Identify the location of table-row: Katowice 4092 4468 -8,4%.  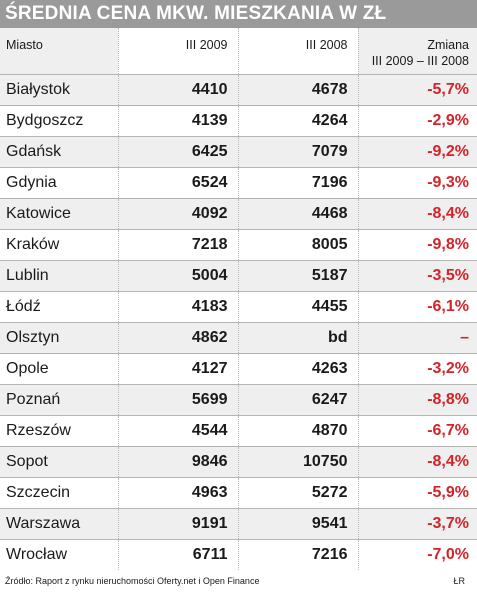
(238, 213).